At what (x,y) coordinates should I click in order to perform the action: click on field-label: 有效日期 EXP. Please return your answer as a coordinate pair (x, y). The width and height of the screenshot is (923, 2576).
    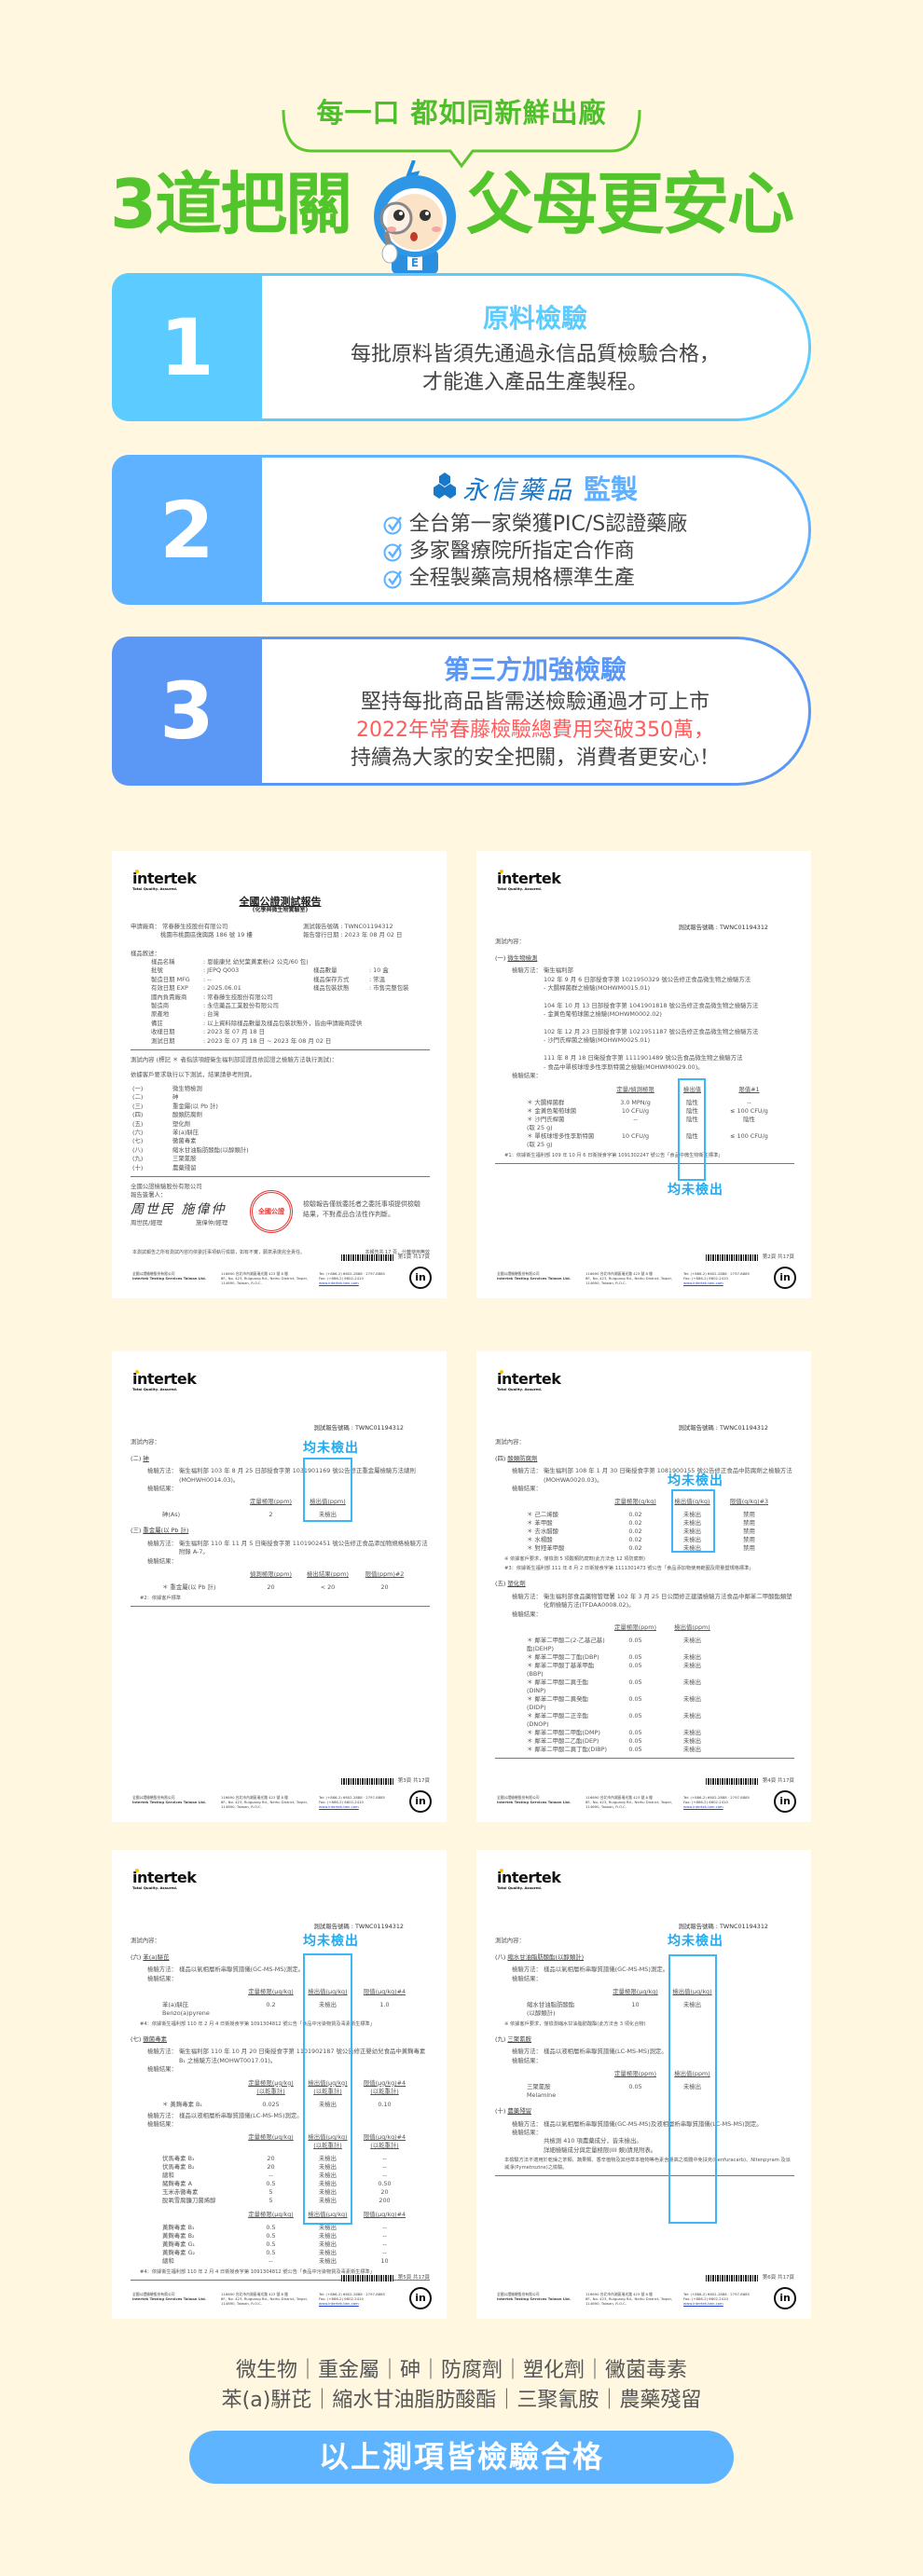
    Looking at the image, I should click on (169, 988).